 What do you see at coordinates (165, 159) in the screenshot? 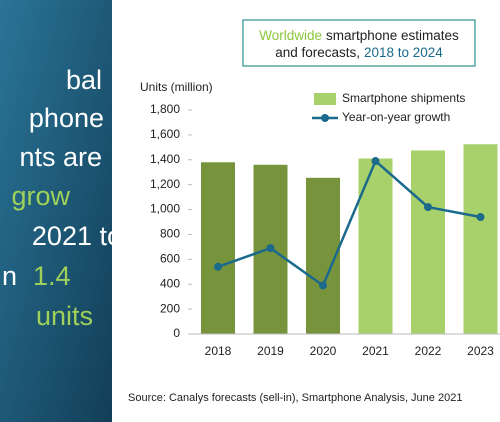
I see `y-tick-label: 1,400` at bounding box center [165, 159].